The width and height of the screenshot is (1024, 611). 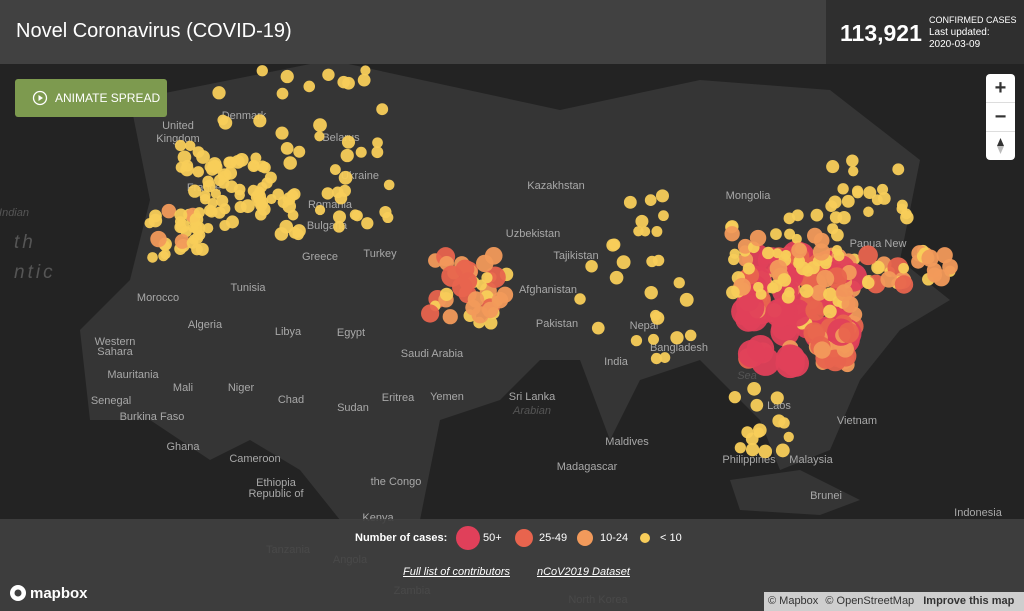 What do you see at coordinates (583, 572) in the screenshot?
I see `link: nCoV2019 Dataset` at bounding box center [583, 572].